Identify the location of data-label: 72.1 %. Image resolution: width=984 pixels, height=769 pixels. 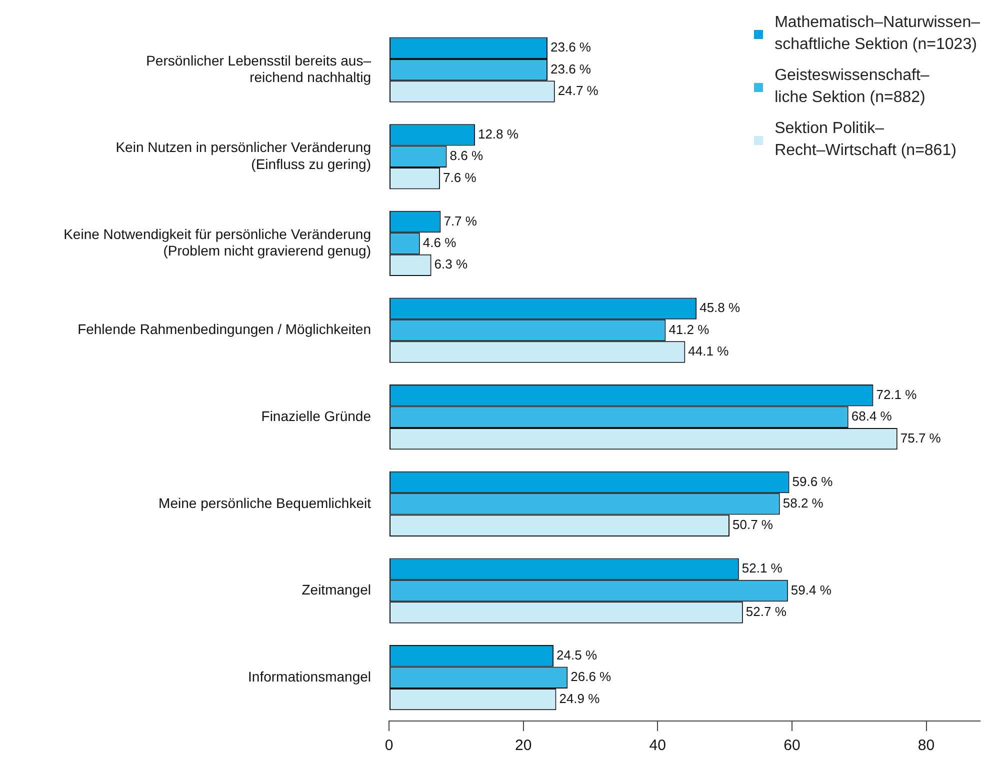
(897, 394).